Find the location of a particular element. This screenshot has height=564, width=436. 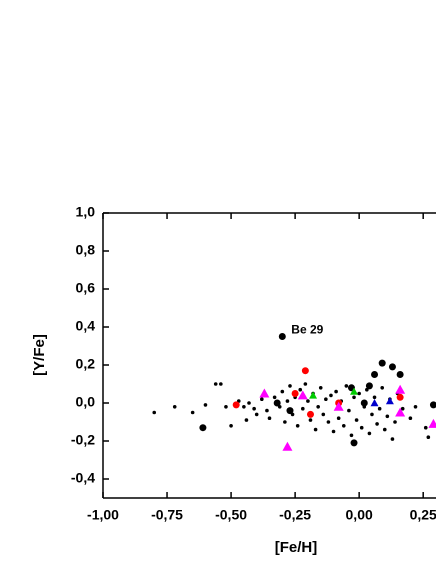

y-tick-label: 0,4 is located at coordinates (86, 326).